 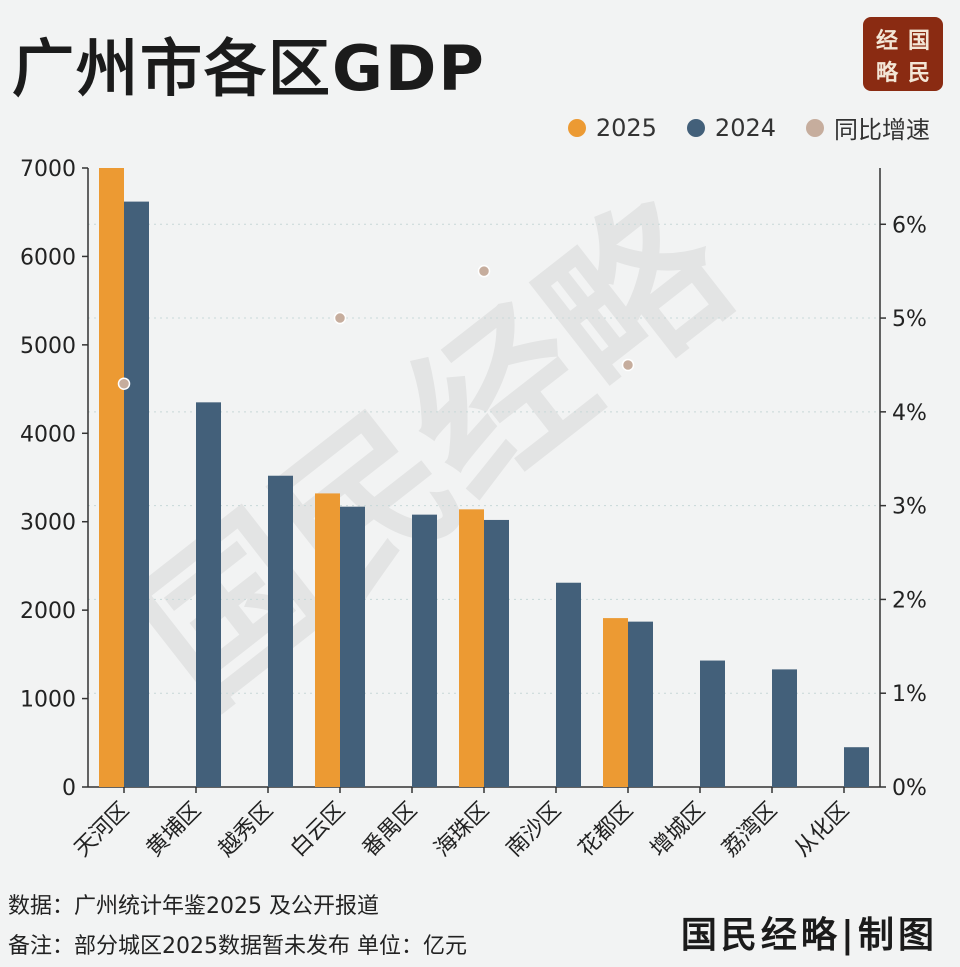 I want to click on x-tick-label: 天河区, so click(x=102, y=830).